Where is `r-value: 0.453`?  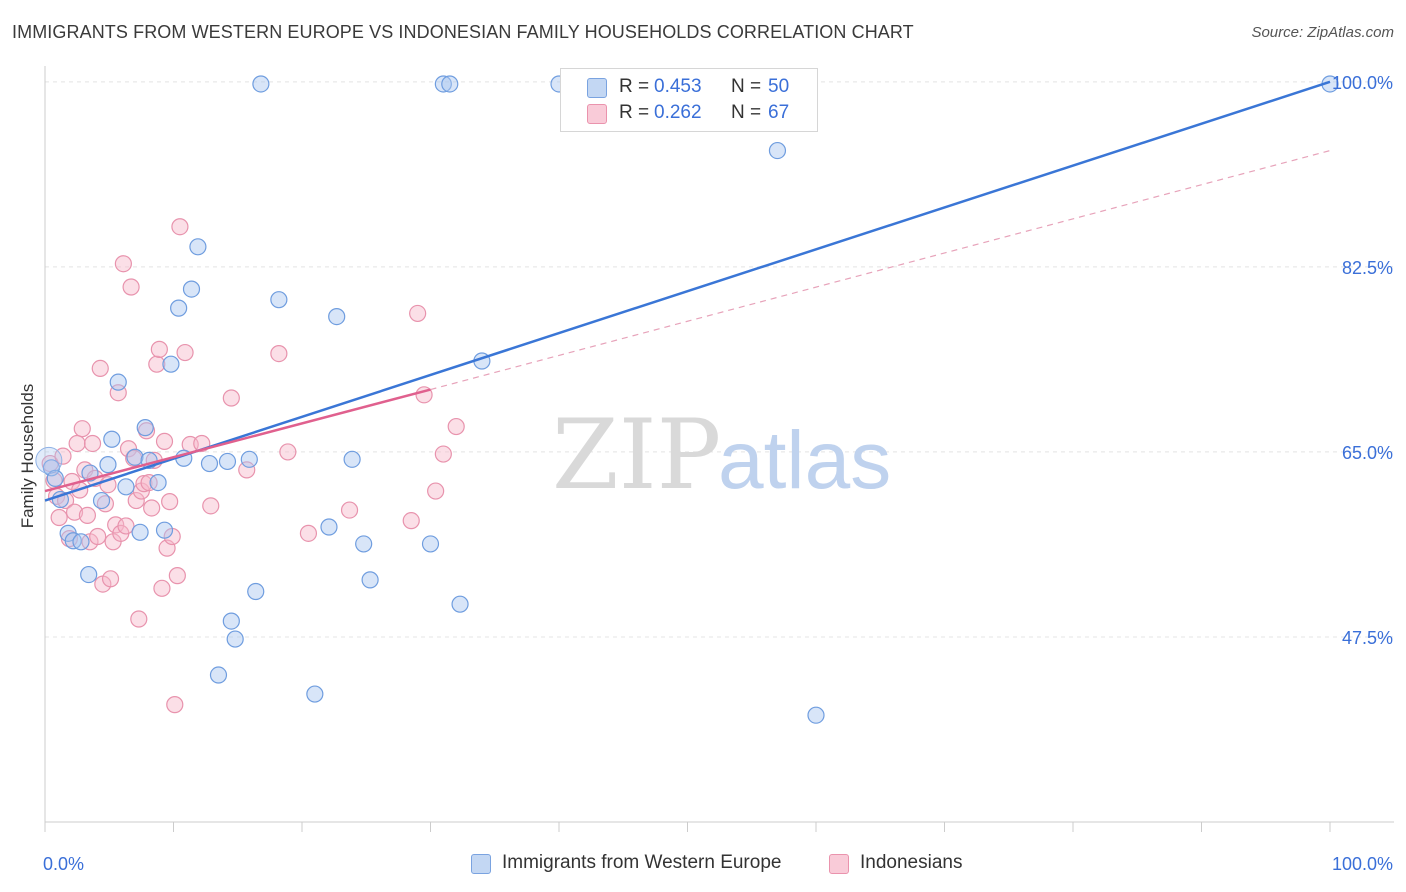 r-value: 0.453 is located at coordinates (678, 86).